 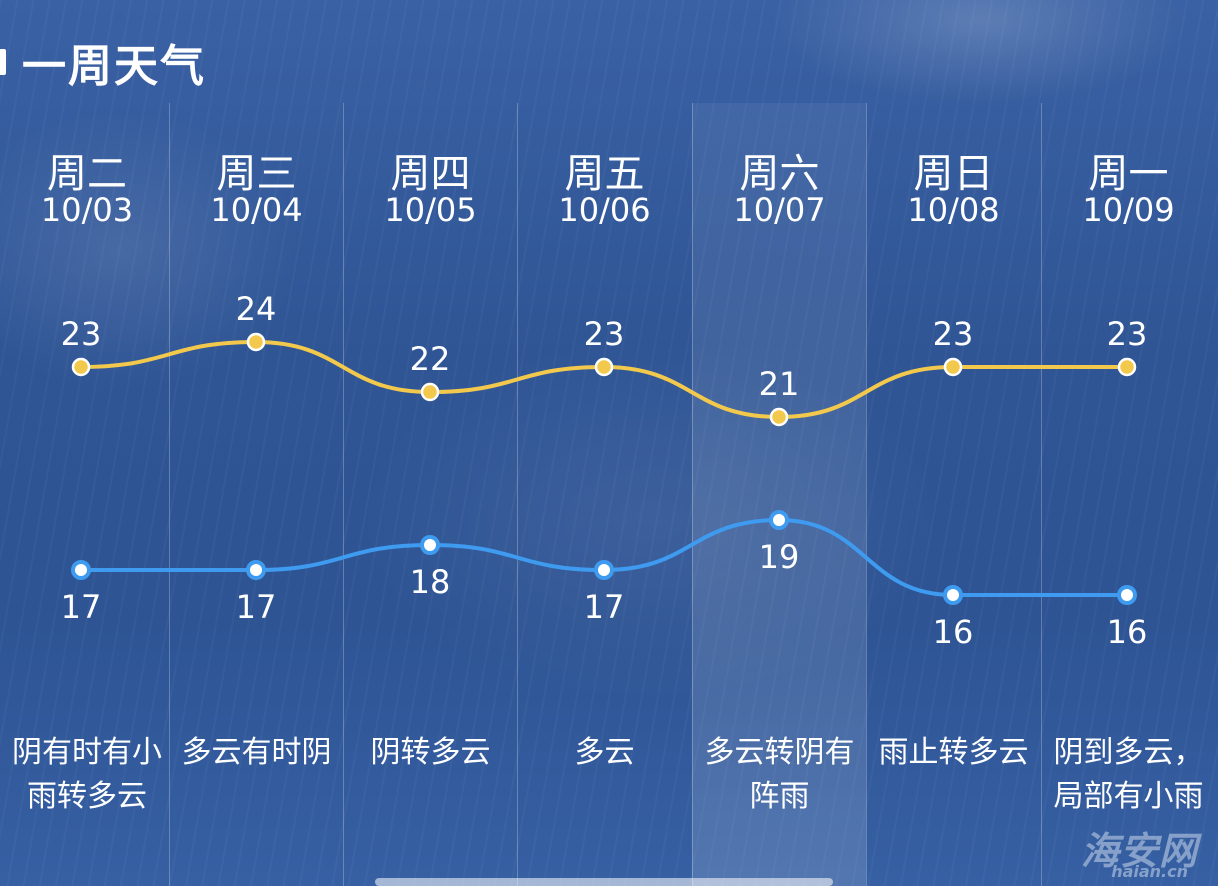 I want to click on weather-description: 阴有时有小雨转多云, so click(x=87, y=774).